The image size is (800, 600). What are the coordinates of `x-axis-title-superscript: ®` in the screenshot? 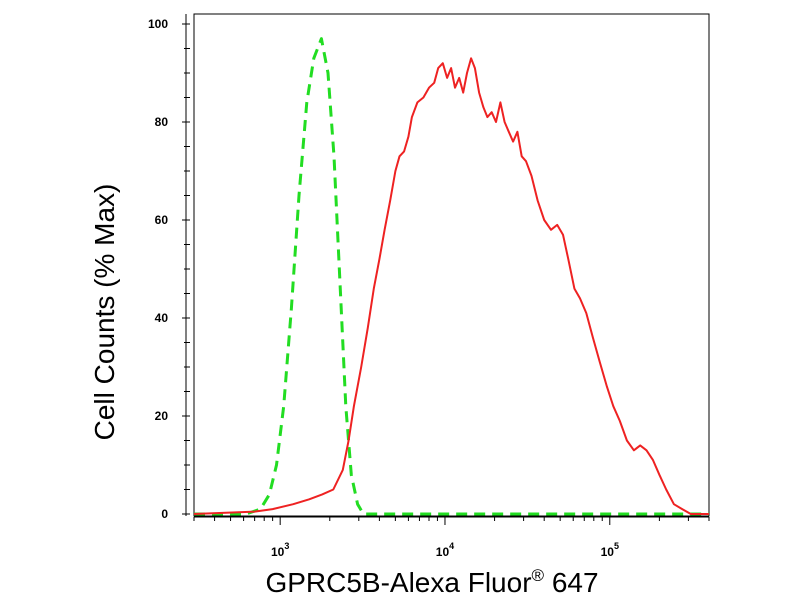 It's located at (538, 575).